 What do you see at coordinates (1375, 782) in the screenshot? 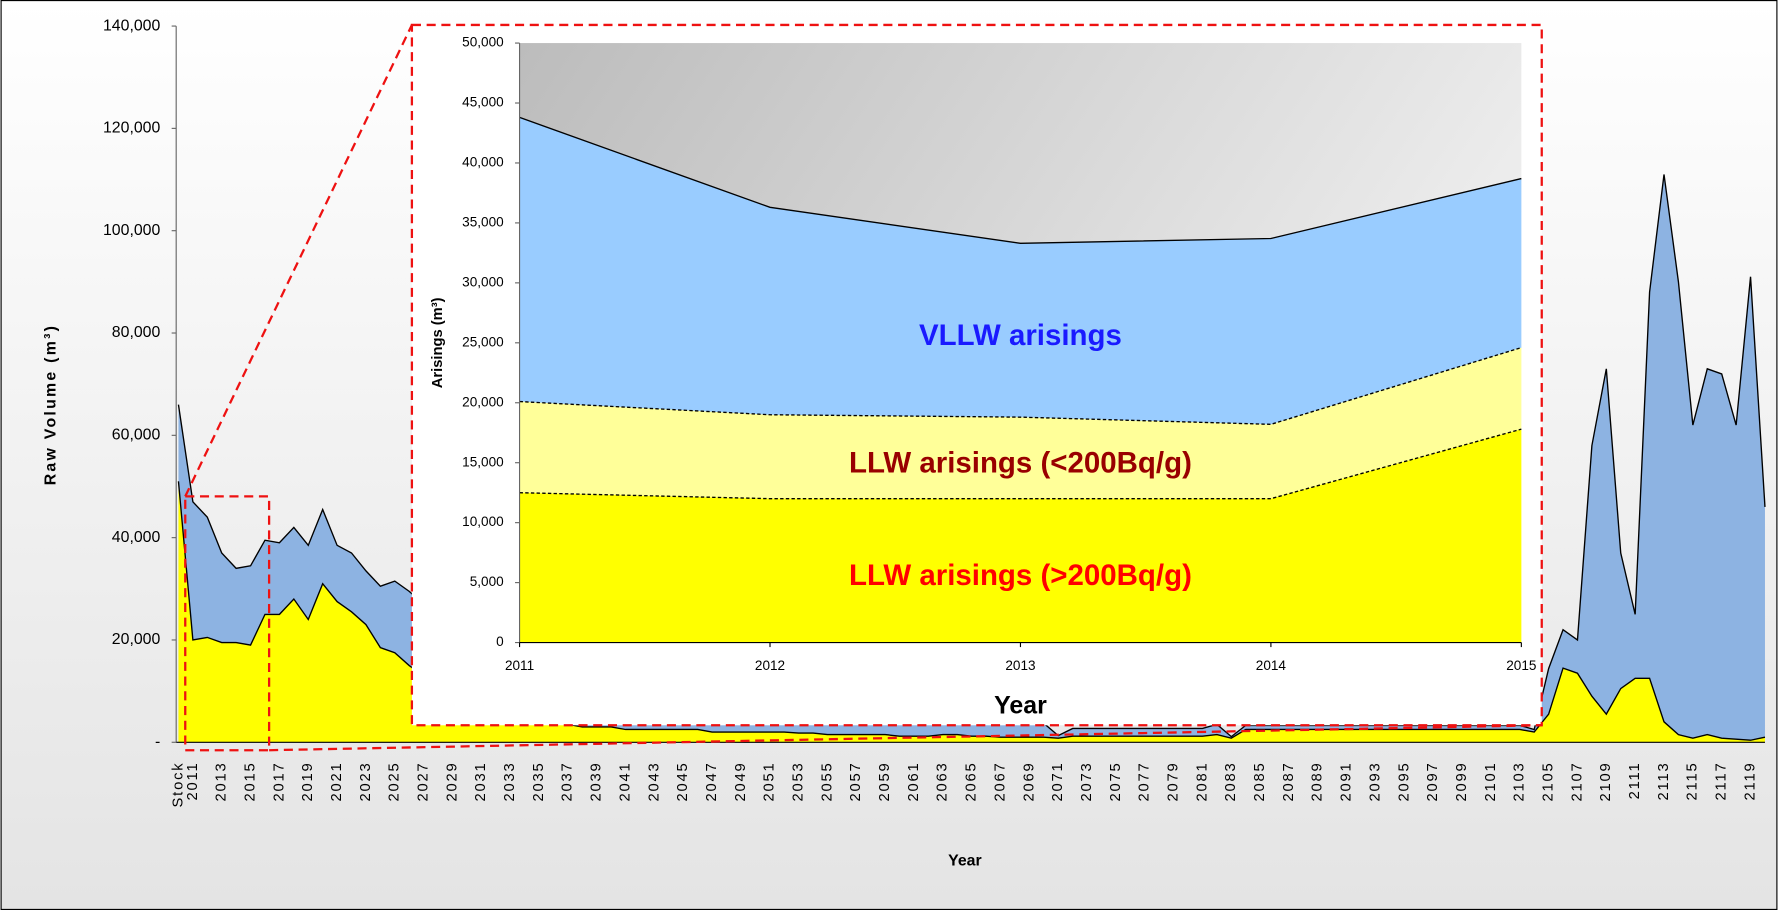
I see `x-tick-label: 2093` at bounding box center [1375, 782].